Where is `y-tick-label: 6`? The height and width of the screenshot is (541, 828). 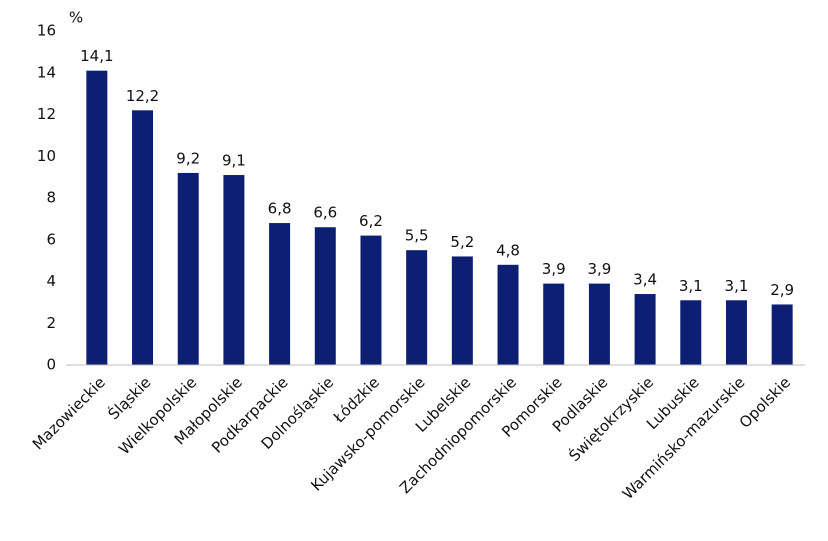 y-tick-label: 6 is located at coordinates (51, 239).